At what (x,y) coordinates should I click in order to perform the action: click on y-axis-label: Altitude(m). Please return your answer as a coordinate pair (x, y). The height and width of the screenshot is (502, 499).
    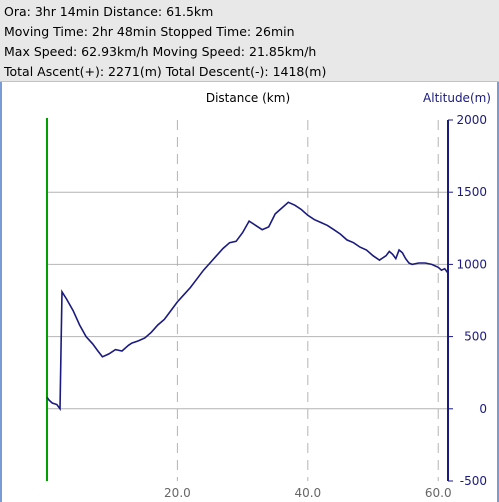
    Looking at the image, I should click on (457, 98).